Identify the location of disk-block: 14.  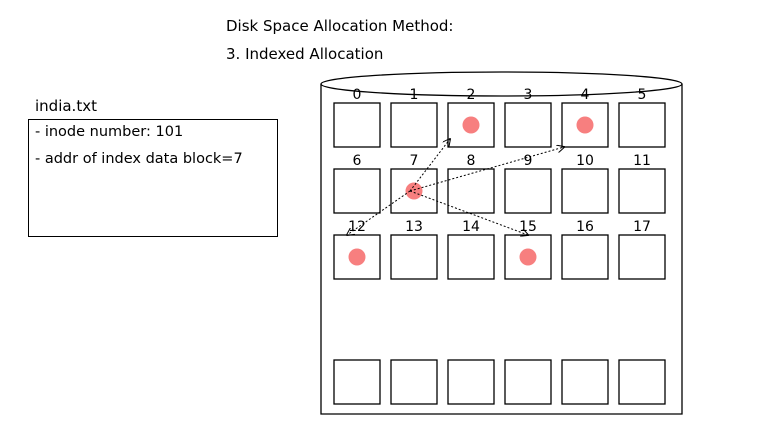
(471, 249).